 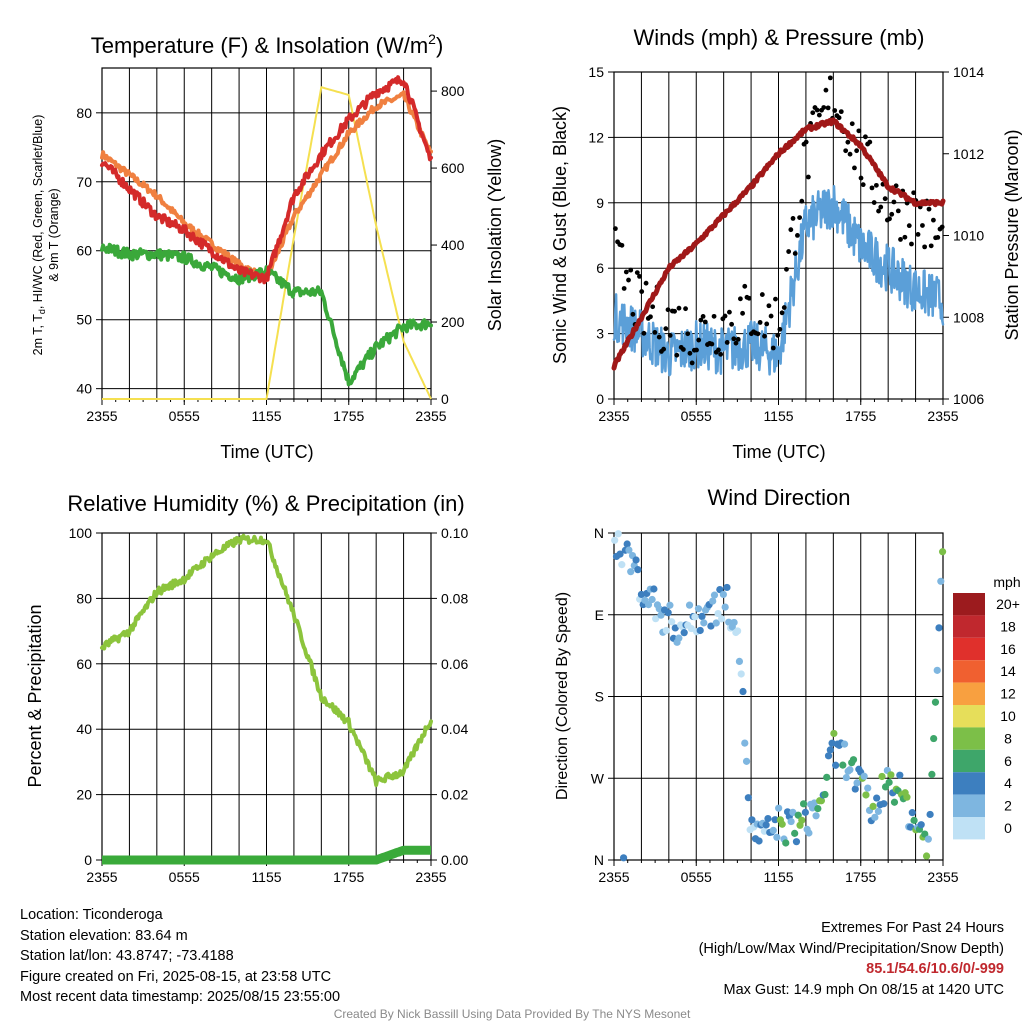 I want to click on wind-y-tick-label: 15, so click(x=596, y=72).